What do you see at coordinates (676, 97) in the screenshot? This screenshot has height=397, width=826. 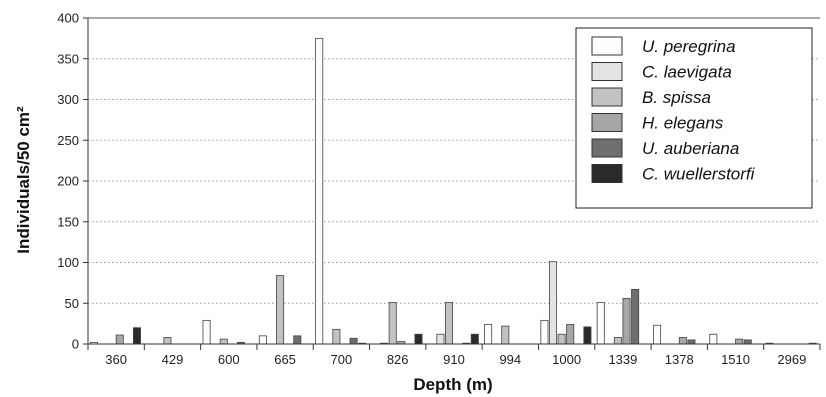 I see `legend-label: B. spissa` at bounding box center [676, 97].